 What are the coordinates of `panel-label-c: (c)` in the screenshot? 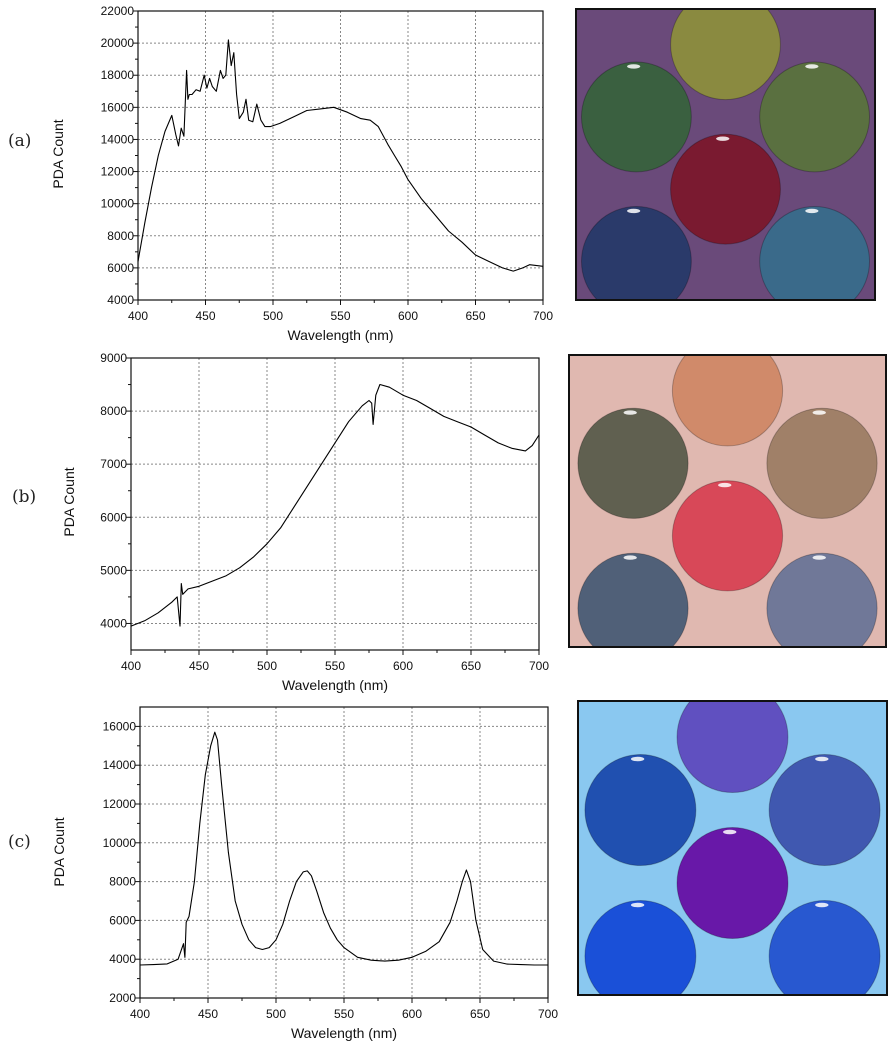 It's located at (19, 842).